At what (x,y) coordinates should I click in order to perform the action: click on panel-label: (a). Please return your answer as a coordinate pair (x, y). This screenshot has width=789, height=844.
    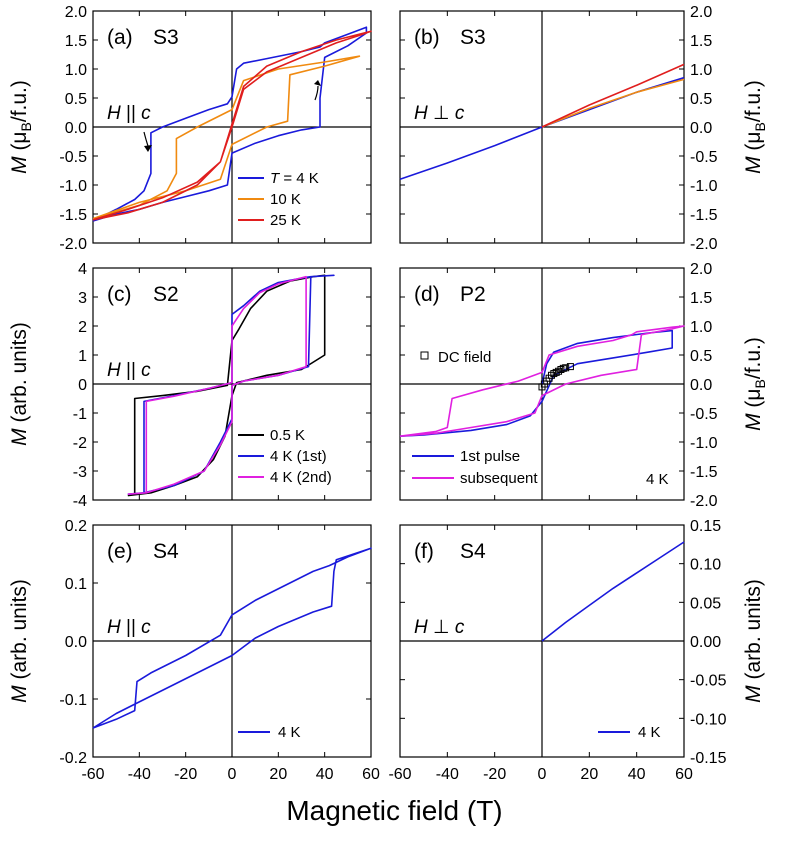
    Looking at the image, I should click on (120, 37).